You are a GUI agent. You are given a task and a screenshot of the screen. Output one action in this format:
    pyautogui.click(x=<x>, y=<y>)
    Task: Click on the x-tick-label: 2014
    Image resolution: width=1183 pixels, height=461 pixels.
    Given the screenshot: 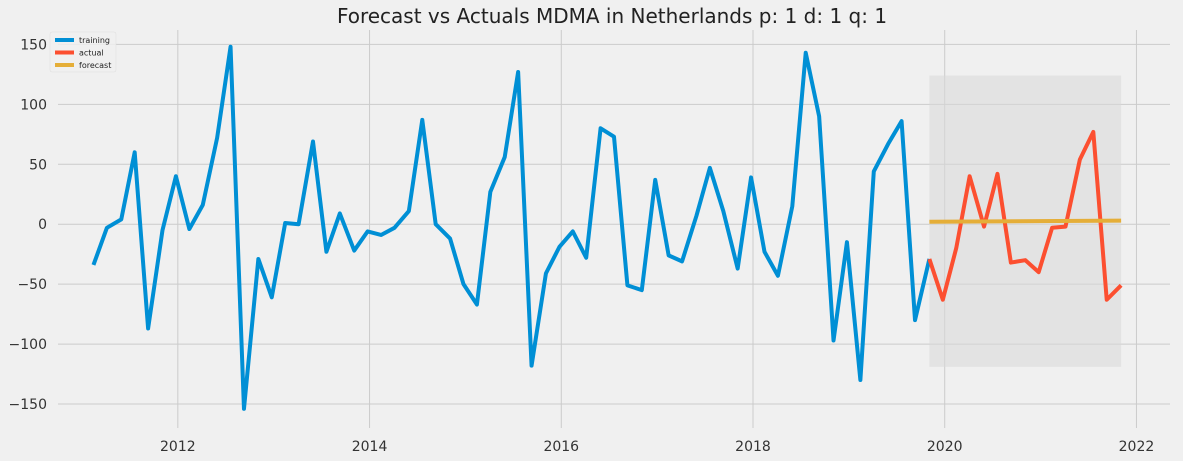 What is the action you would take?
    pyautogui.click(x=370, y=447)
    